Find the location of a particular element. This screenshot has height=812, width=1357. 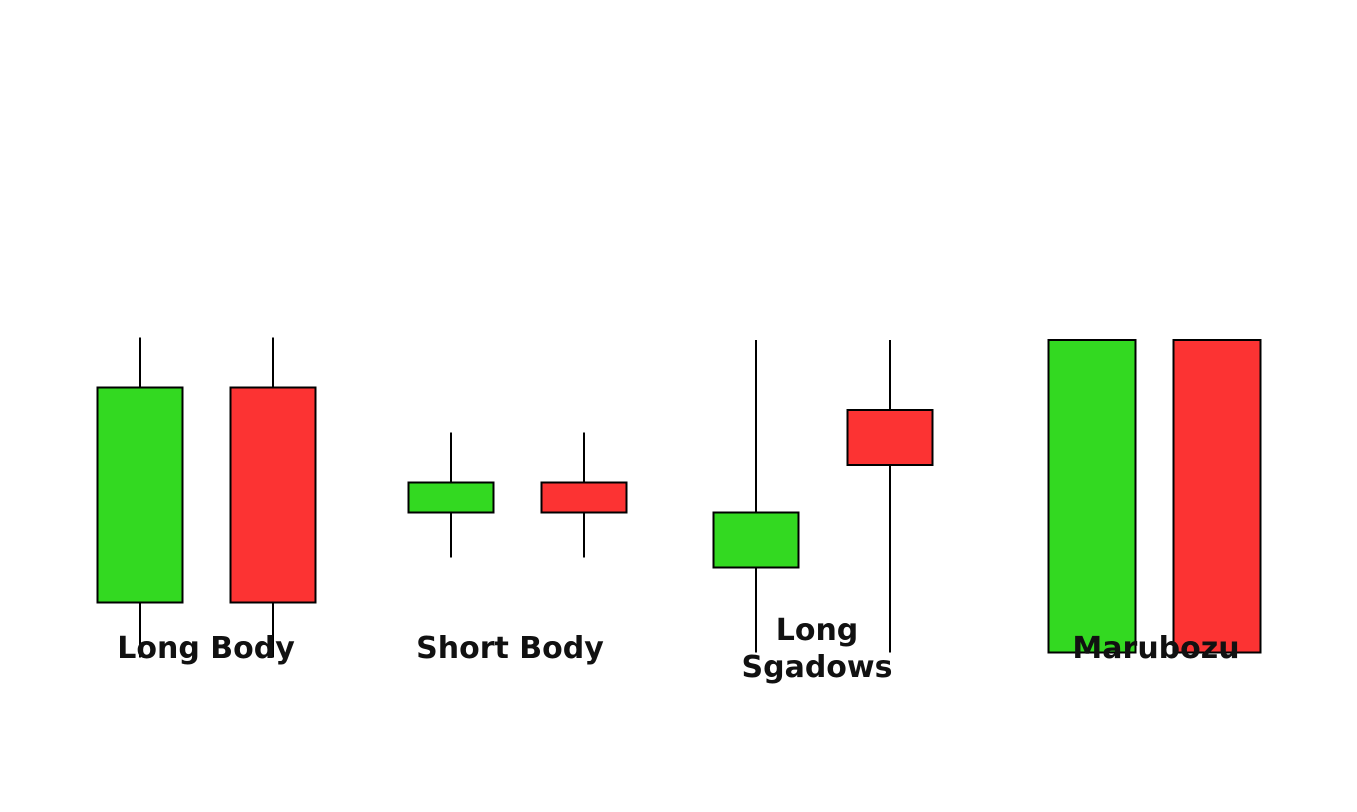

label-marubozu-line1: Marubozu is located at coordinates (1156, 648).